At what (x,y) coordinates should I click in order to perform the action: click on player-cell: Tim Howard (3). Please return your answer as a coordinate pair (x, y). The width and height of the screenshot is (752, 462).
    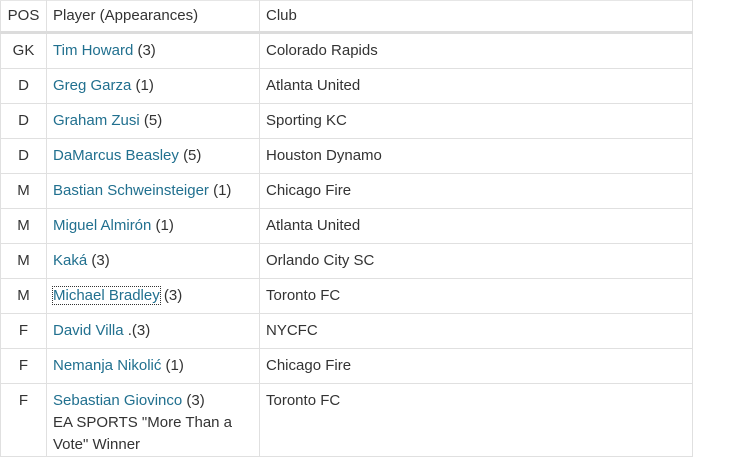
    Looking at the image, I should click on (153, 50).